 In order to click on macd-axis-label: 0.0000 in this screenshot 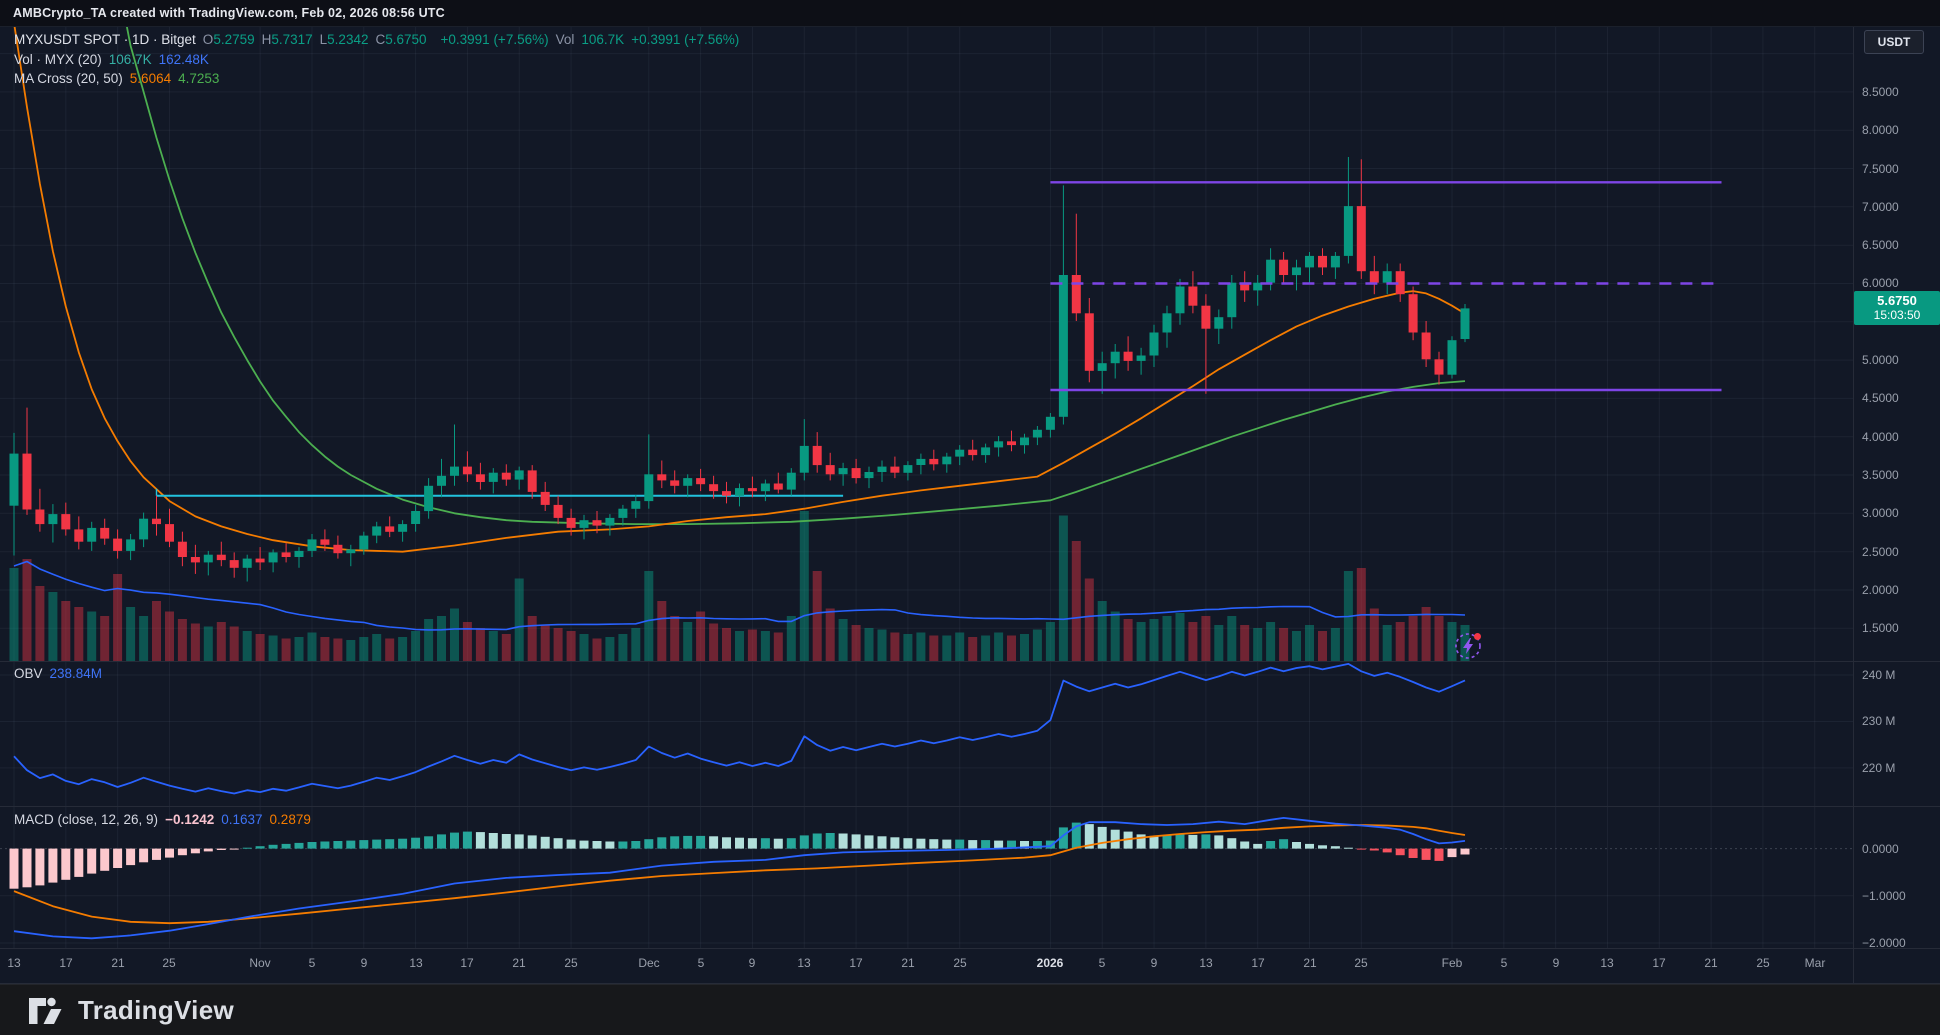, I will do `click(1880, 848)`.